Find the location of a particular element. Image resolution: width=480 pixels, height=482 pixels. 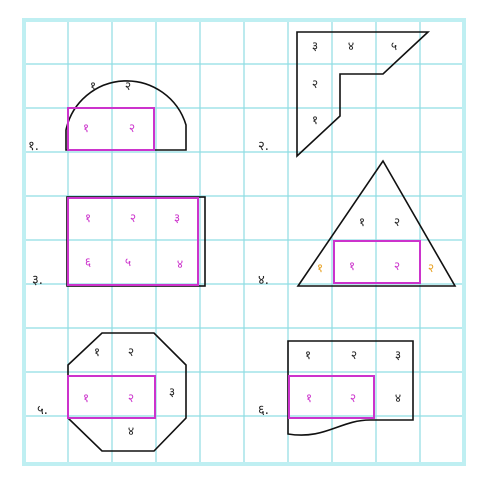

blank-cell is located at coordinates (171, 131).